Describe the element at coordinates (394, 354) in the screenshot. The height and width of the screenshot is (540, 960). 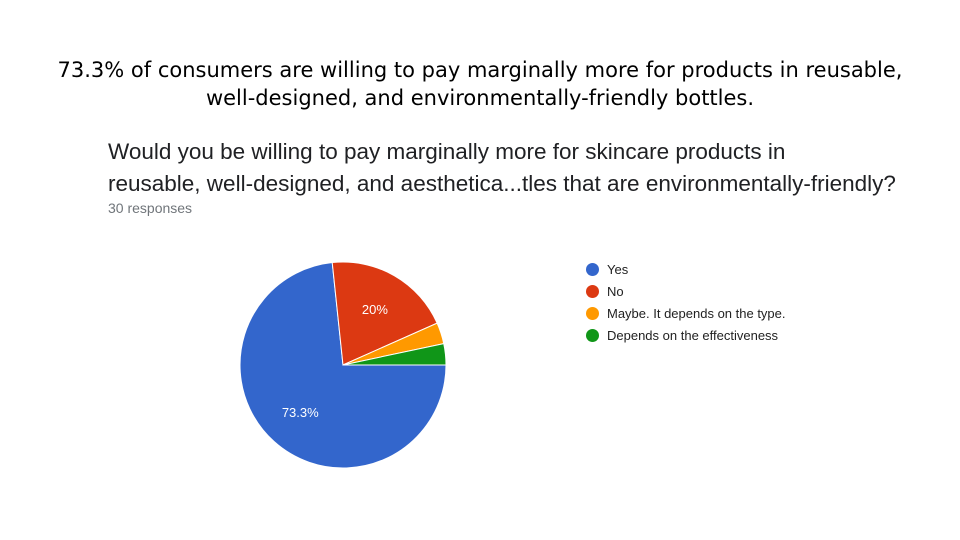
I see `pie-slice-depends-on-the-effectiveness` at that location.